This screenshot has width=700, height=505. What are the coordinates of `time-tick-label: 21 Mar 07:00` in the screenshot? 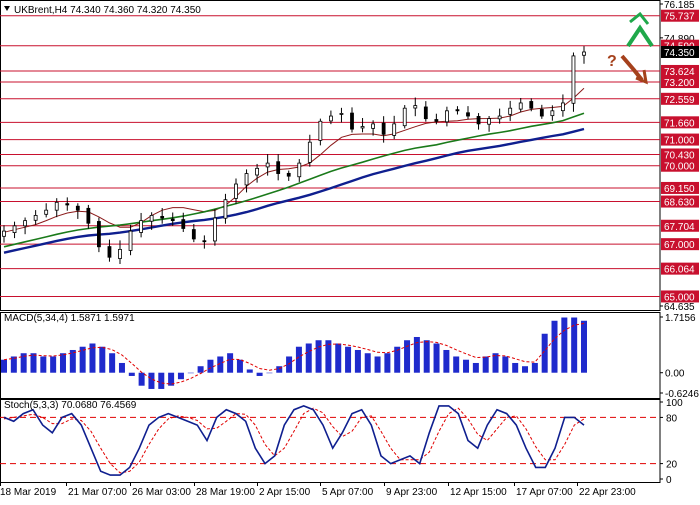 It's located at (97, 492).